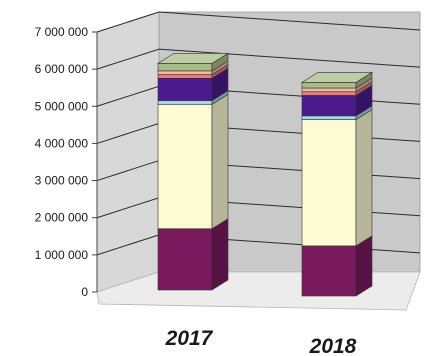 The height and width of the screenshot is (356, 431). What do you see at coordinates (84, 292) in the screenshot?
I see `y-tick-label: 0` at bounding box center [84, 292].